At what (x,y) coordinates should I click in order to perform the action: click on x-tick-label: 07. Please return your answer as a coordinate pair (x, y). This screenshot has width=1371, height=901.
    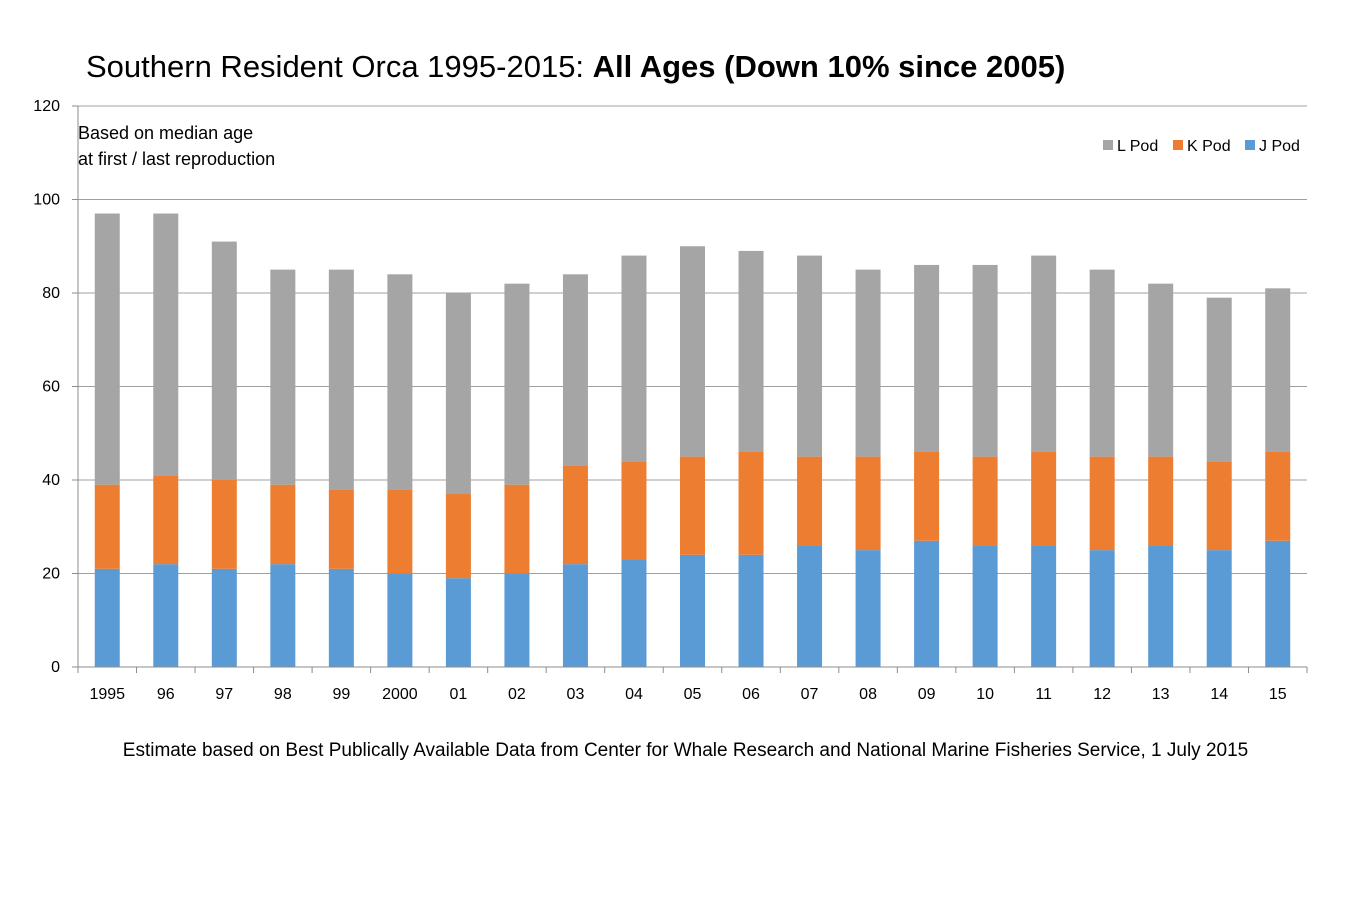
    Looking at the image, I should click on (810, 694).